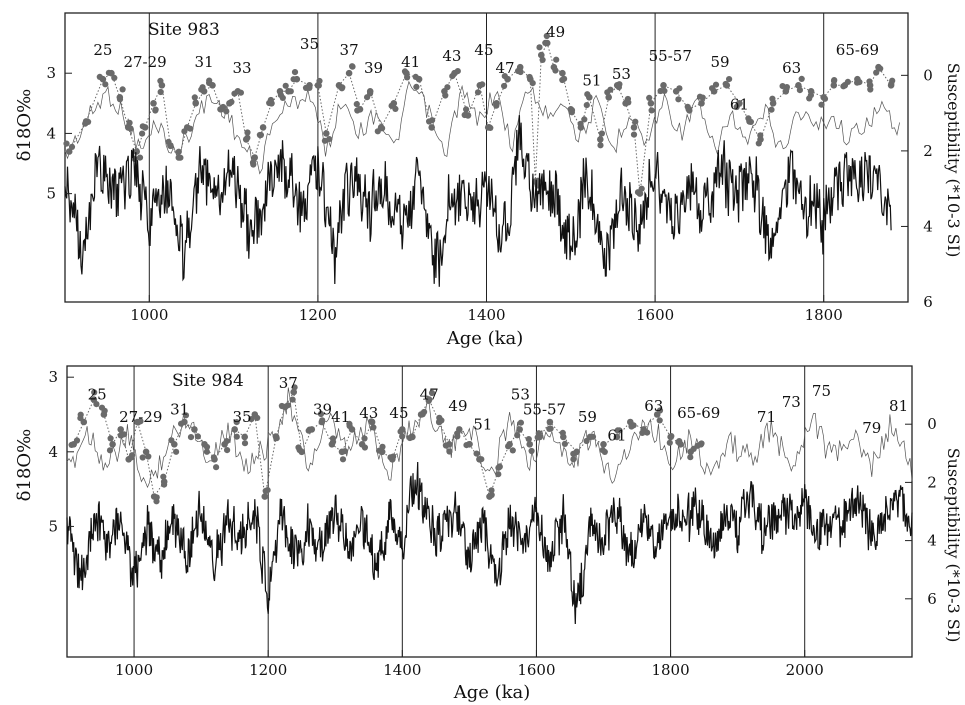 The image size is (965, 705). What do you see at coordinates (179, 410) in the screenshot?
I see `stage-label: 31` at bounding box center [179, 410].